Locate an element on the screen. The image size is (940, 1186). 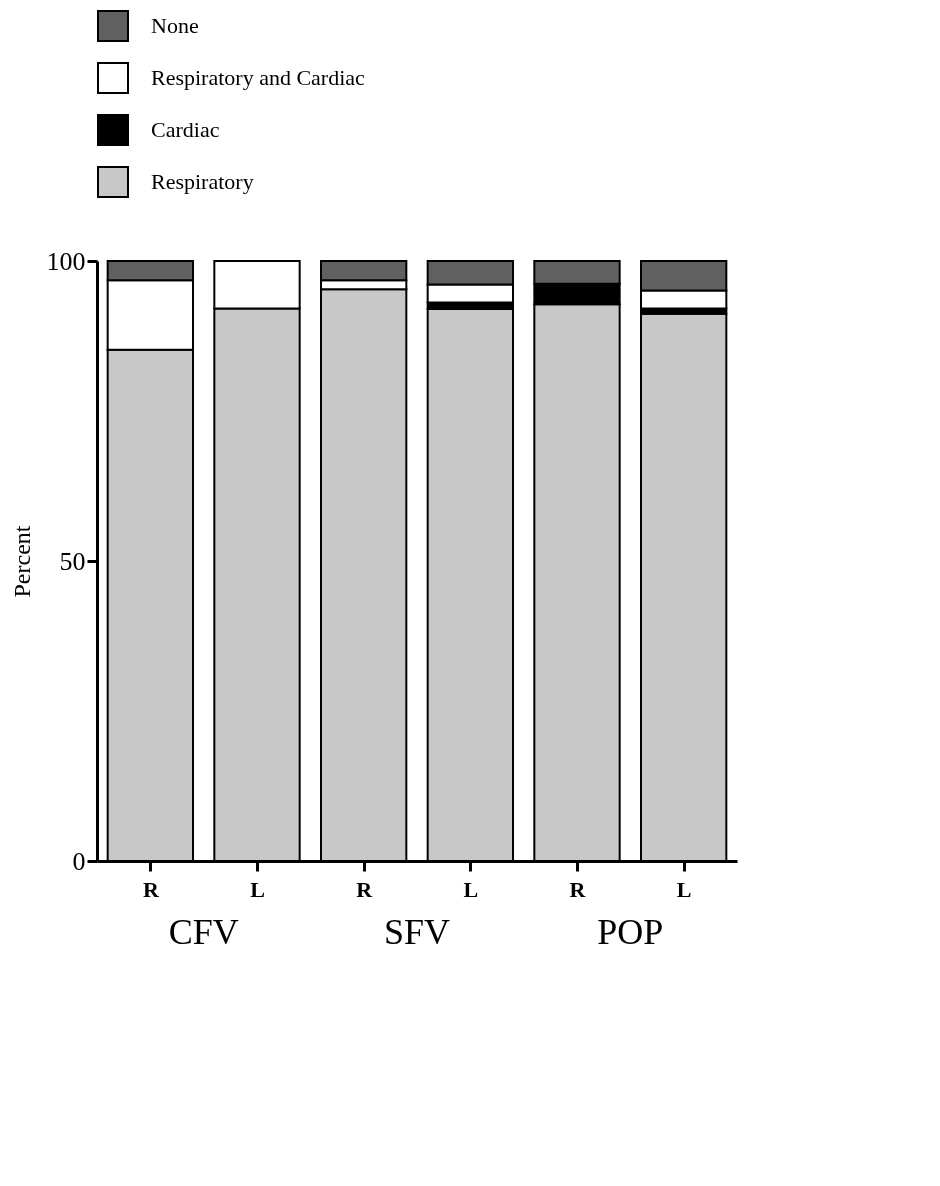
legend-label: None is located at coordinates (175, 25).